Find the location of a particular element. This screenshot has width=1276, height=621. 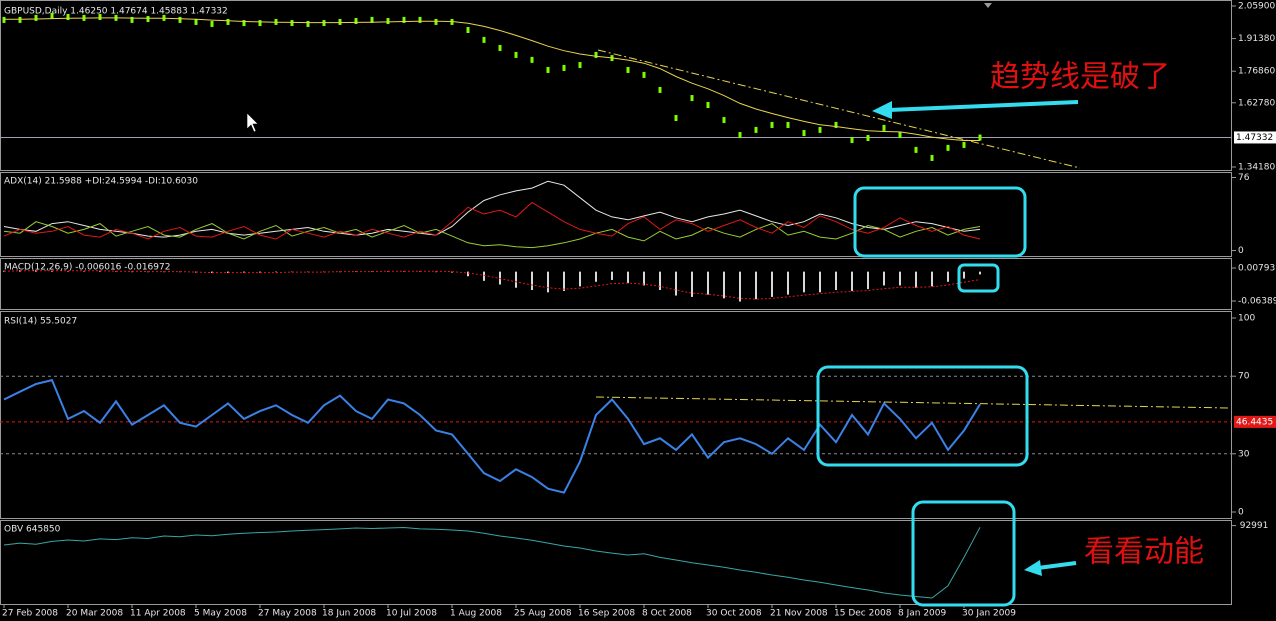

x-tick-label: 27 May 2008 is located at coordinates (287, 614).